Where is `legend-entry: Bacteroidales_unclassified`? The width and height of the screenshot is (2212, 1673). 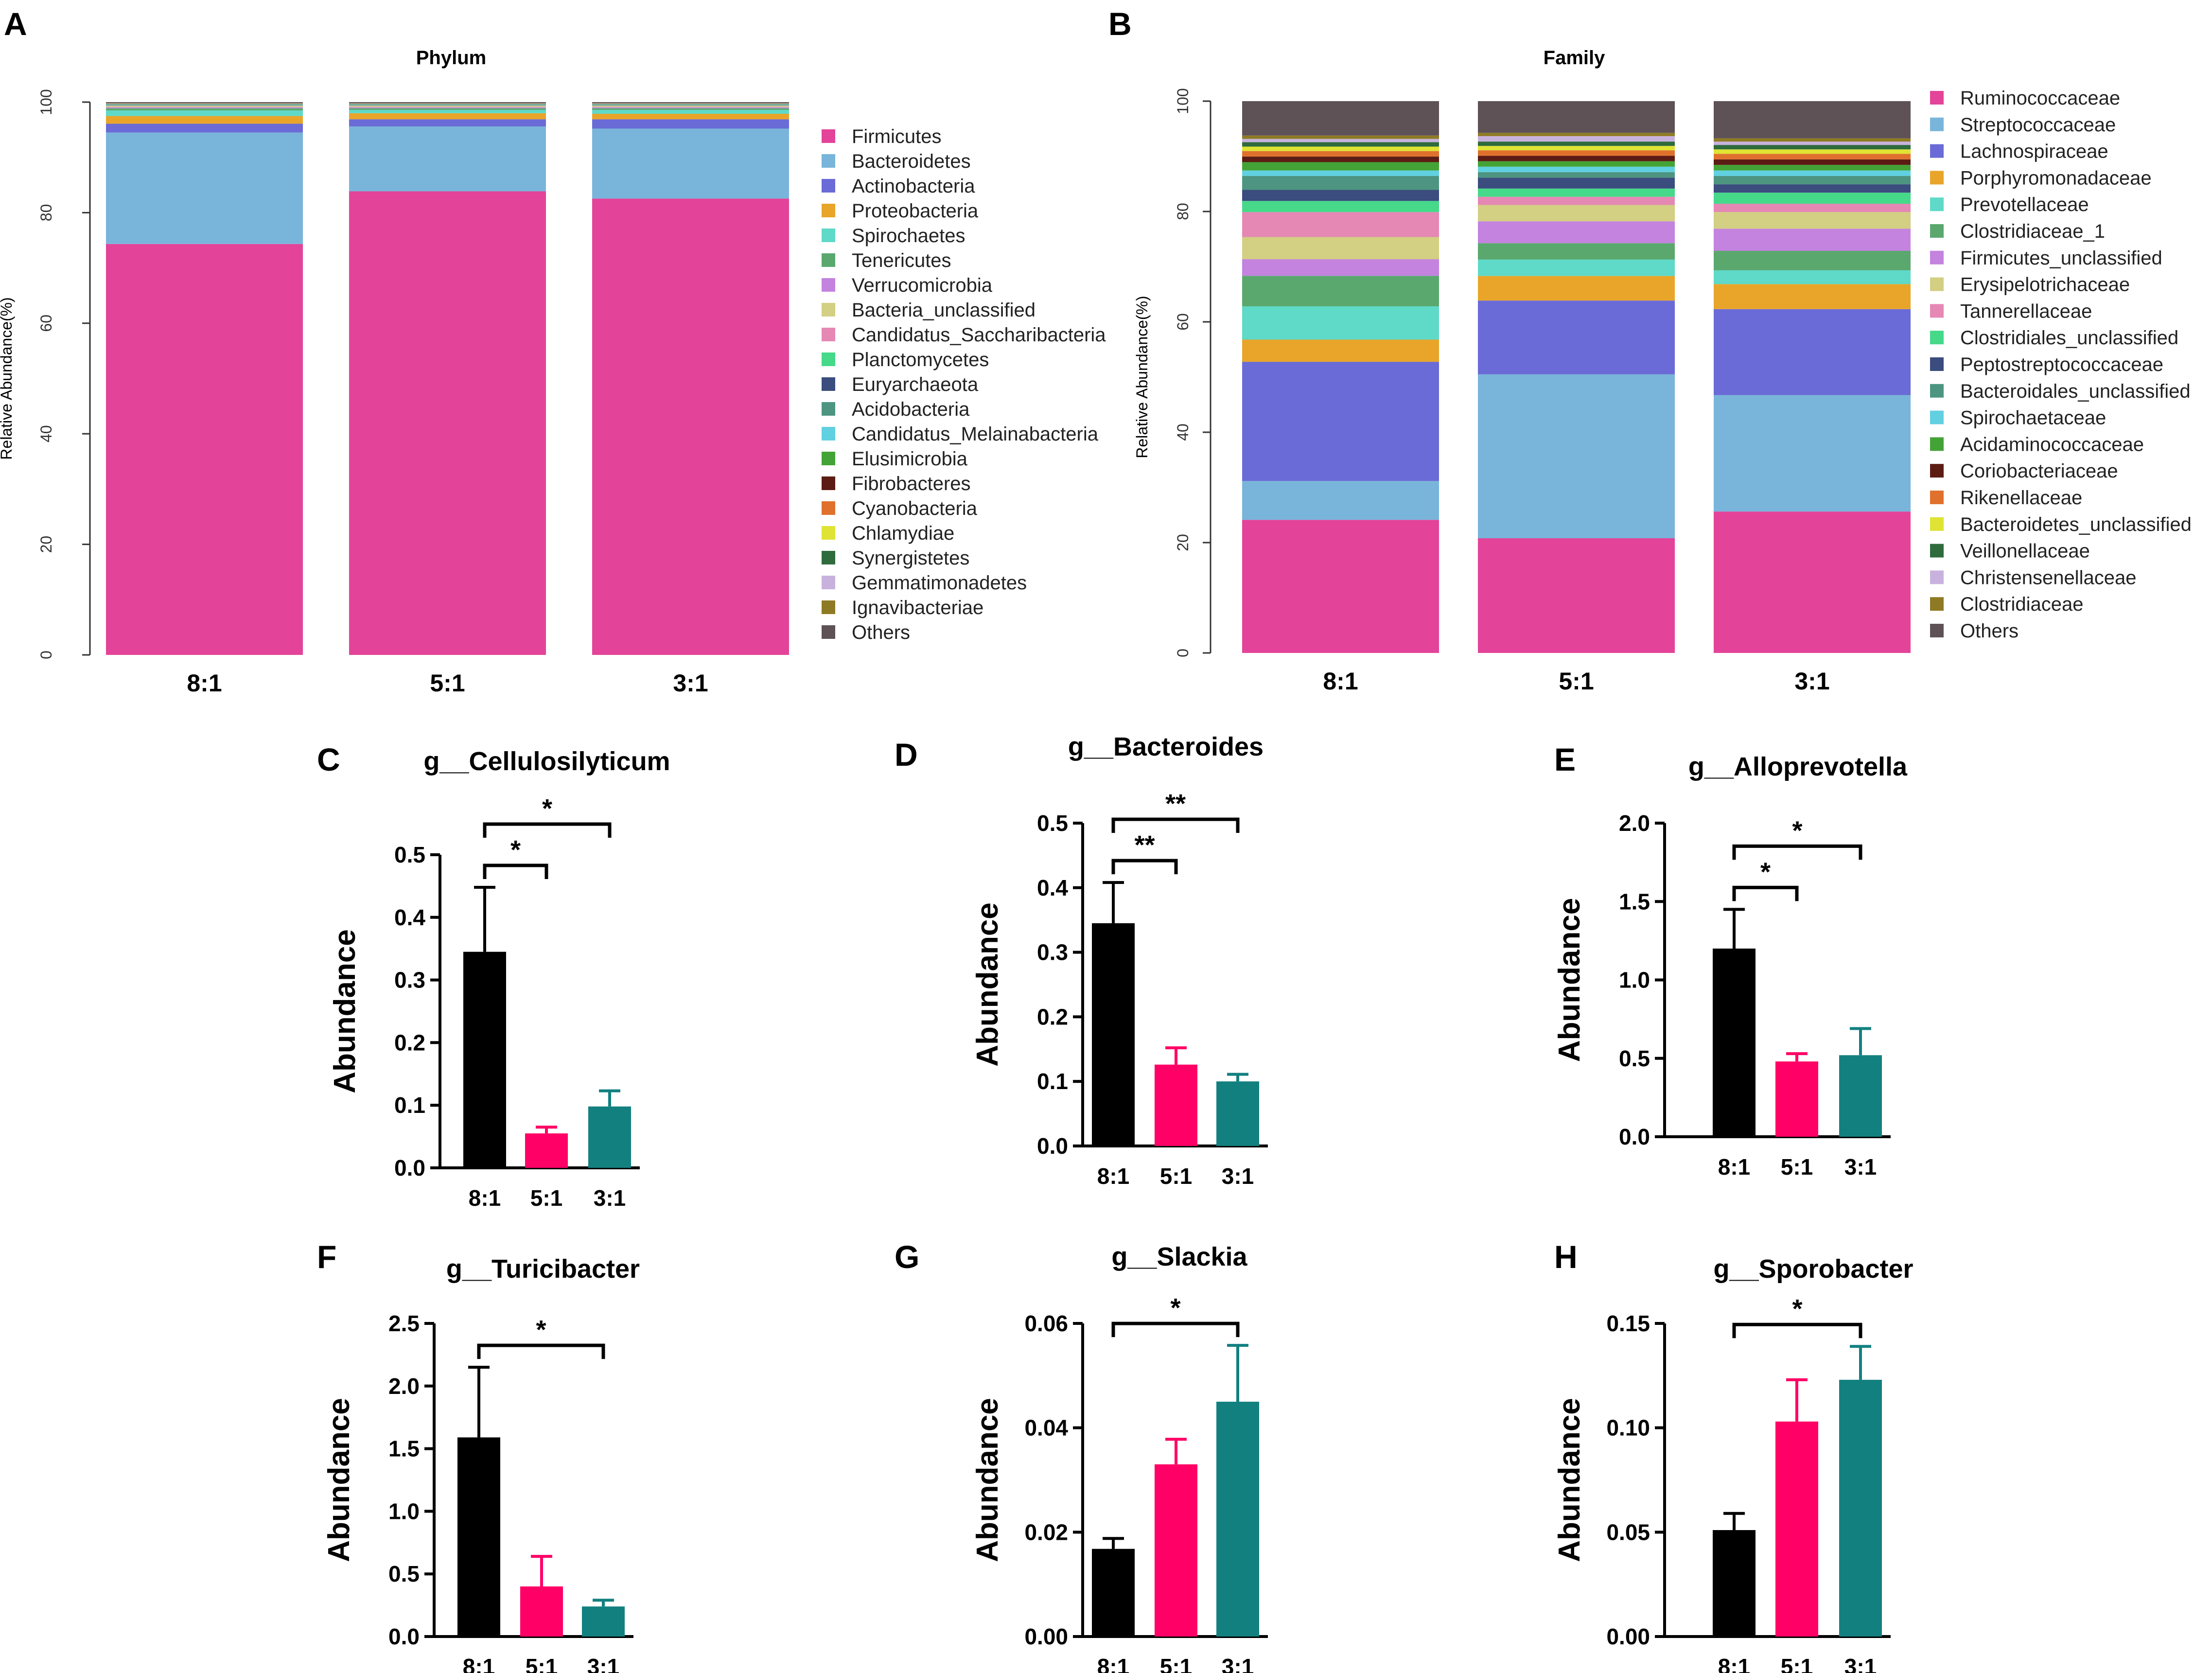 legend-entry: Bacteroidales_unclassified is located at coordinates (2075, 391).